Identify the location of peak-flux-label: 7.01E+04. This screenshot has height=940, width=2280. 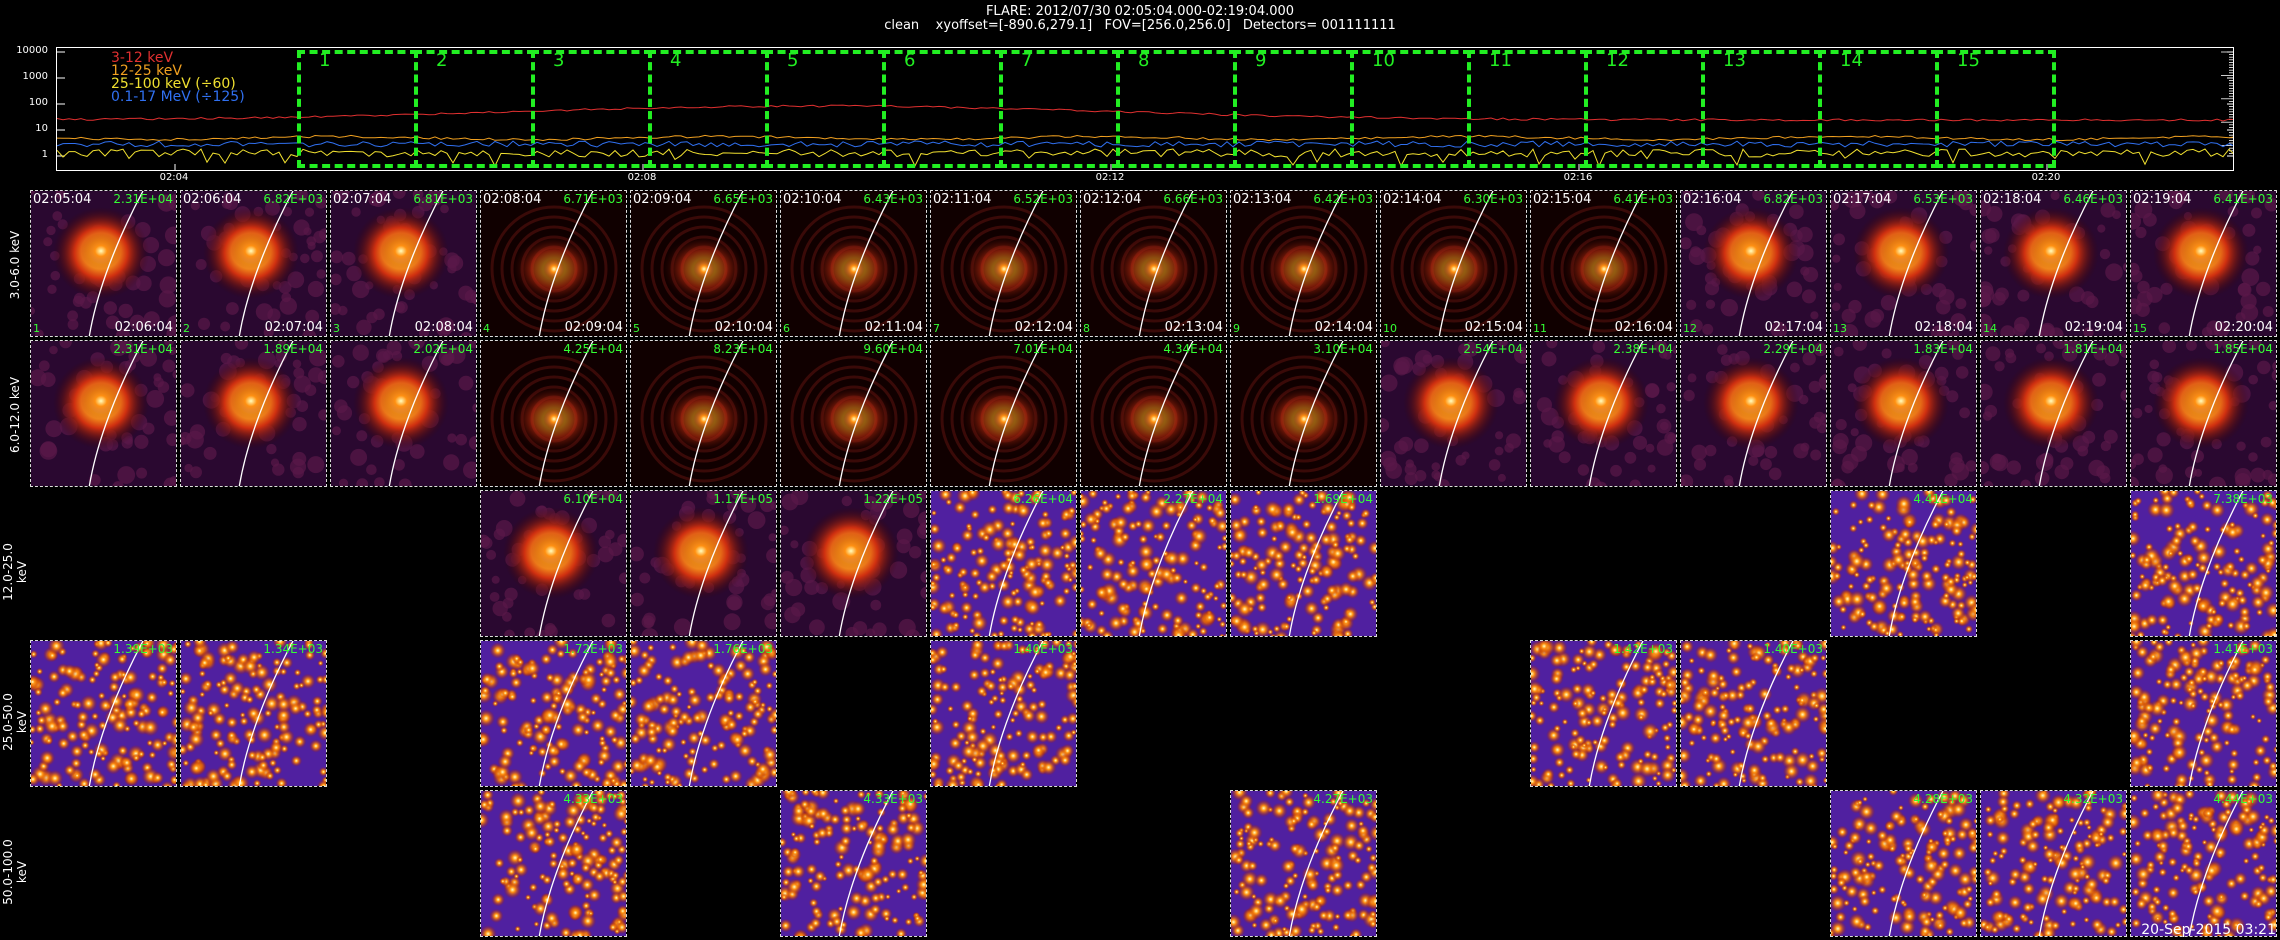
(1043, 349).